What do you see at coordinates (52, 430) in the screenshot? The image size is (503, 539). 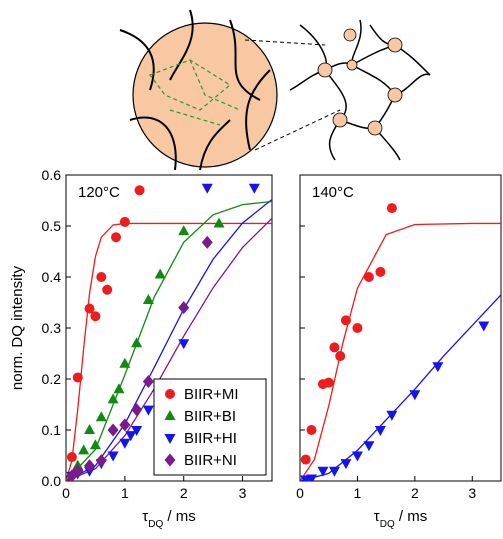 I see `y-tick-label: 0.1` at bounding box center [52, 430].